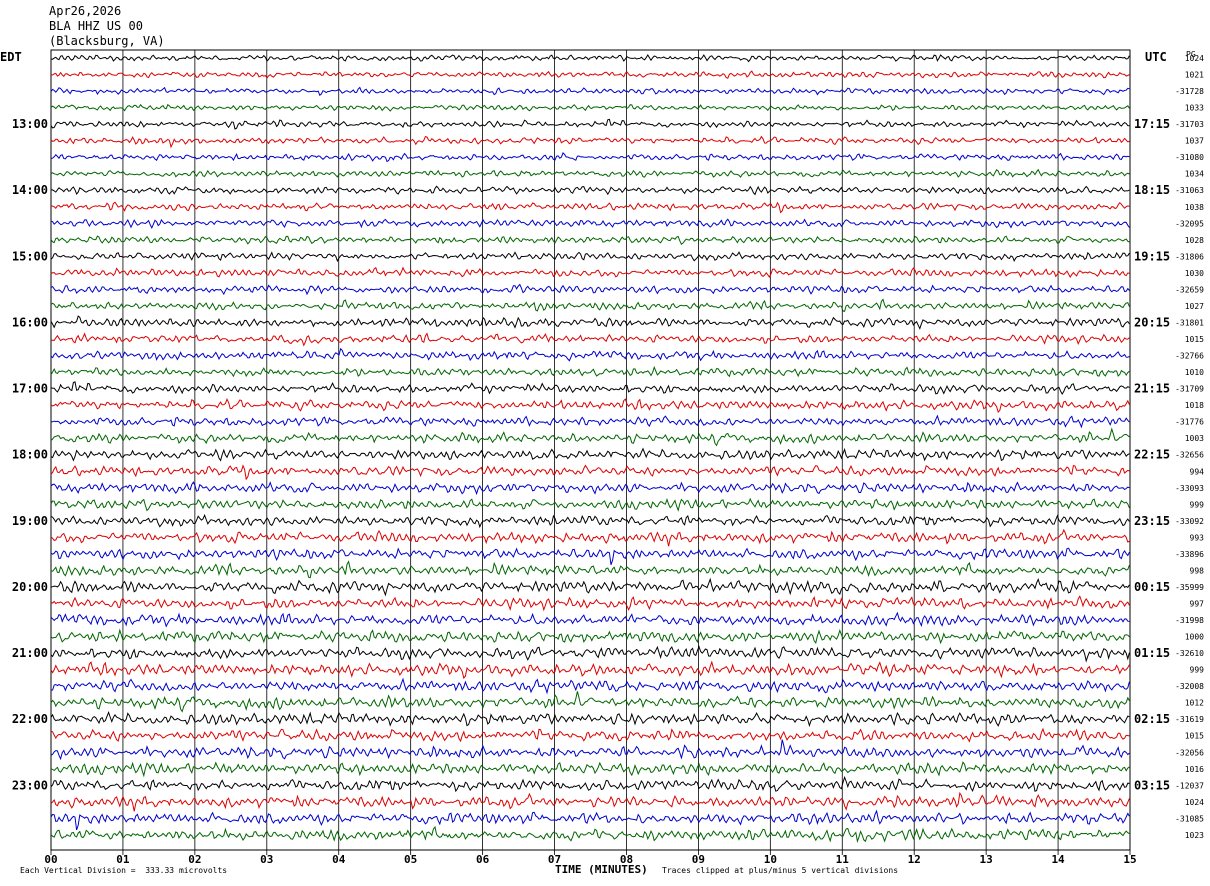 The width and height of the screenshot is (1210, 886). I want to click on edt-hour-label: 22:00, so click(30, 719).